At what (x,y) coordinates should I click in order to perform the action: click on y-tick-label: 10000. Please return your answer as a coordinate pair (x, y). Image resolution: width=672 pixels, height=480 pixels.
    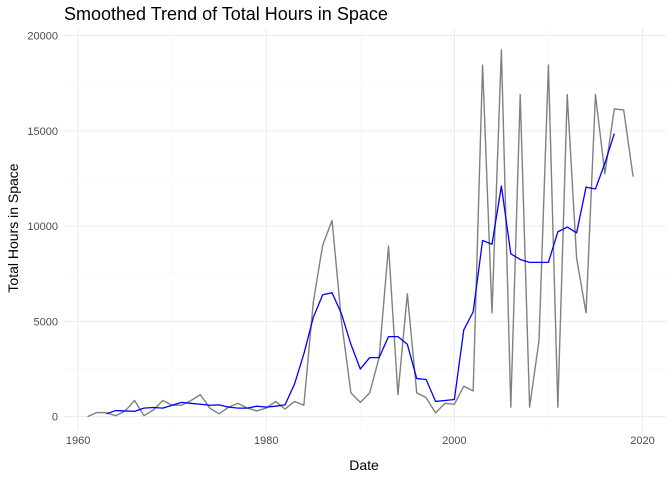
    Looking at the image, I should click on (42, 227).